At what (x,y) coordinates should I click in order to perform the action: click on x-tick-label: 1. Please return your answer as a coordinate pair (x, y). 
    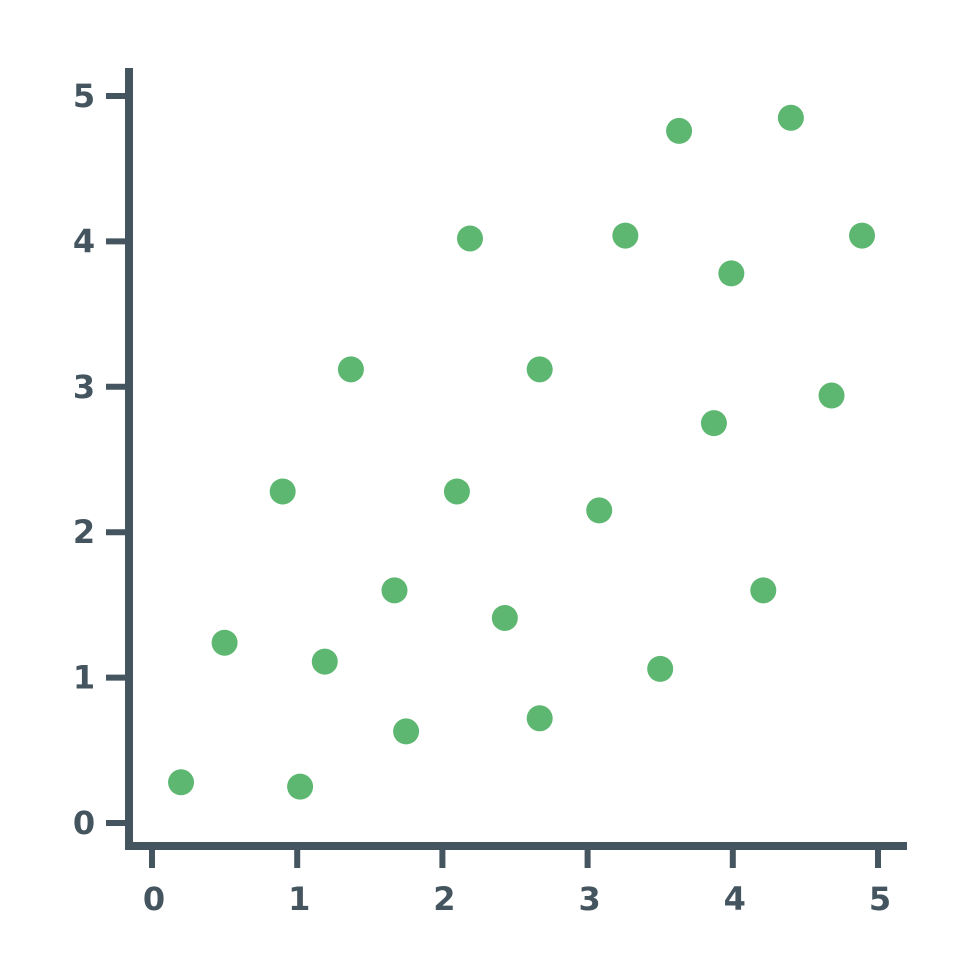
    Looking at the image, I should click on (299, 899).